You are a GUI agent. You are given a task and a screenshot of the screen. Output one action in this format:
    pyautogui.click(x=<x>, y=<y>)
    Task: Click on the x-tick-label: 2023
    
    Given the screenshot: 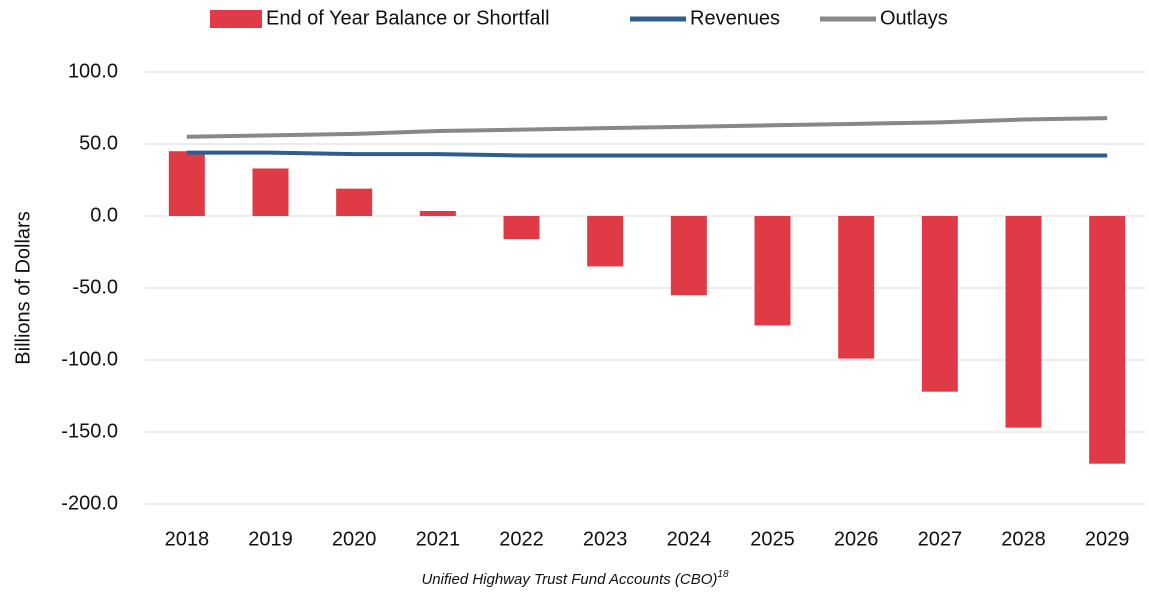 What is the action you would take?
    pyautogui.click(x=605, y=539)
    